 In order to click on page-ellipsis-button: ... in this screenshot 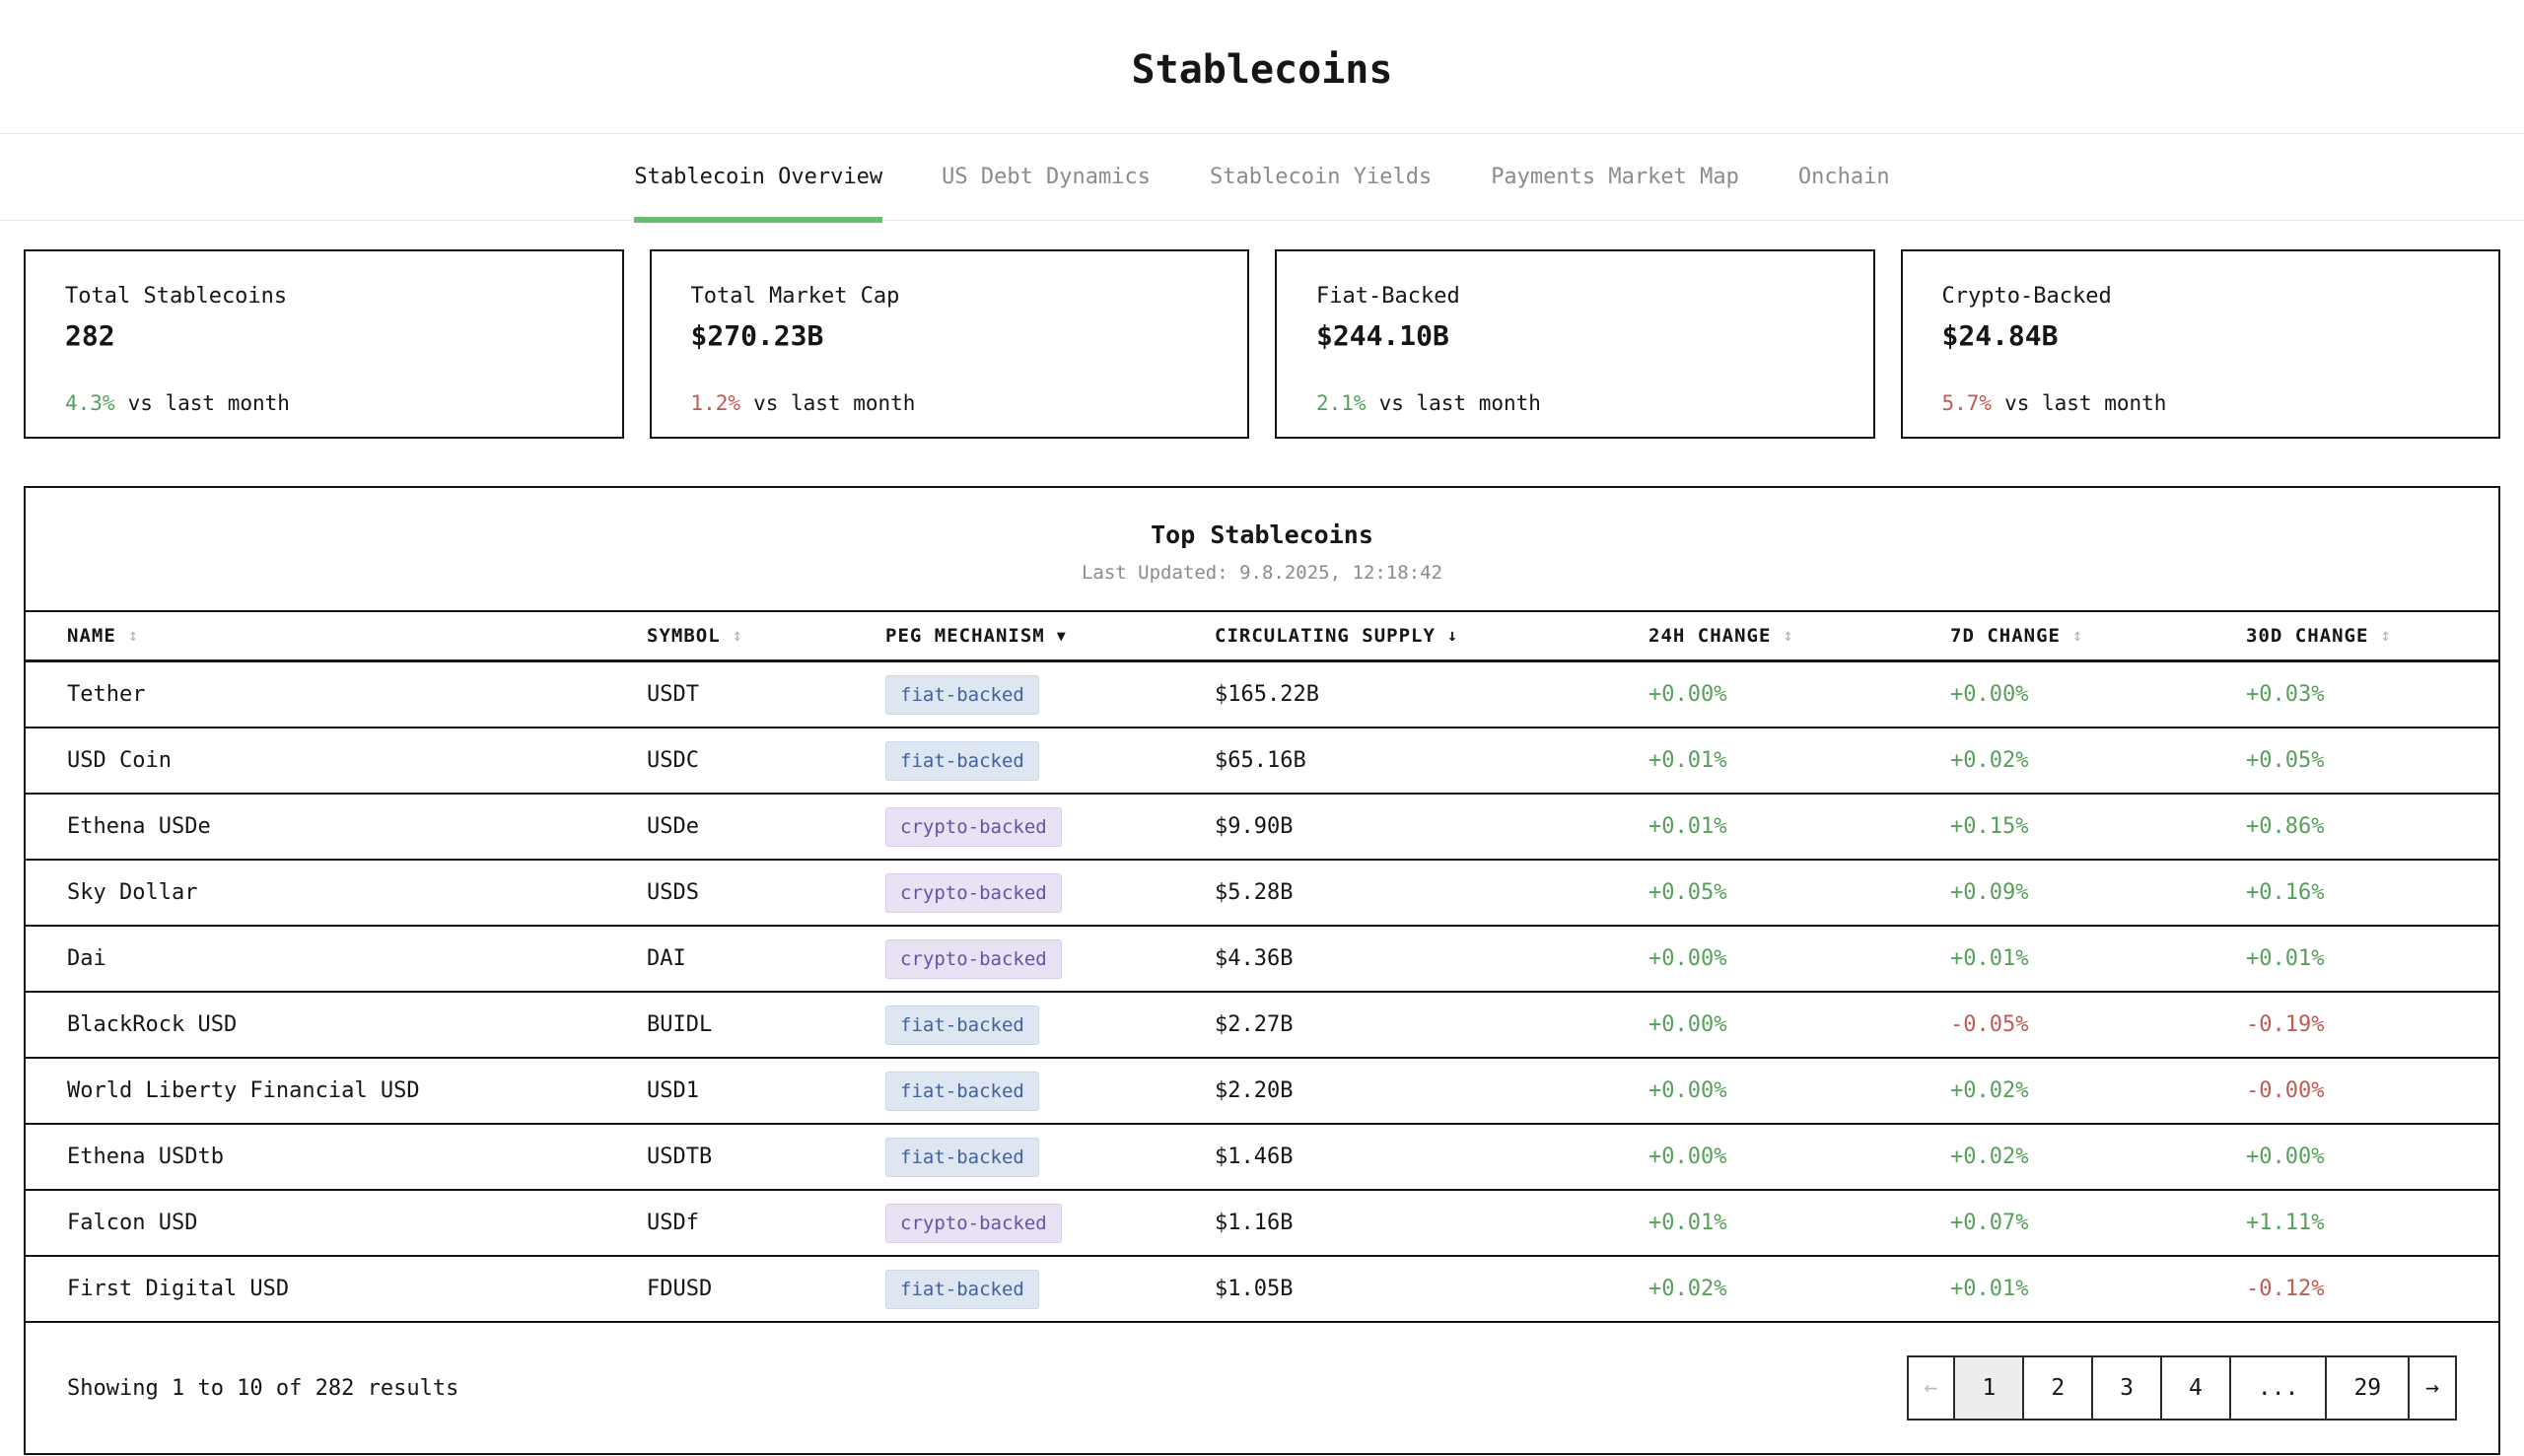, I will do `click(2277, 1388)`.